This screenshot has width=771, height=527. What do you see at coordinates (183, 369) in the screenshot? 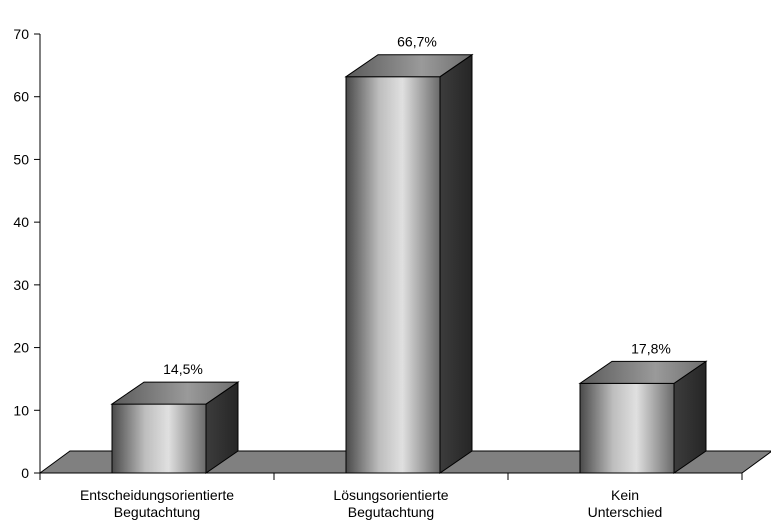
I see `data-label: 14,5%` at bounding box center [183, 369].